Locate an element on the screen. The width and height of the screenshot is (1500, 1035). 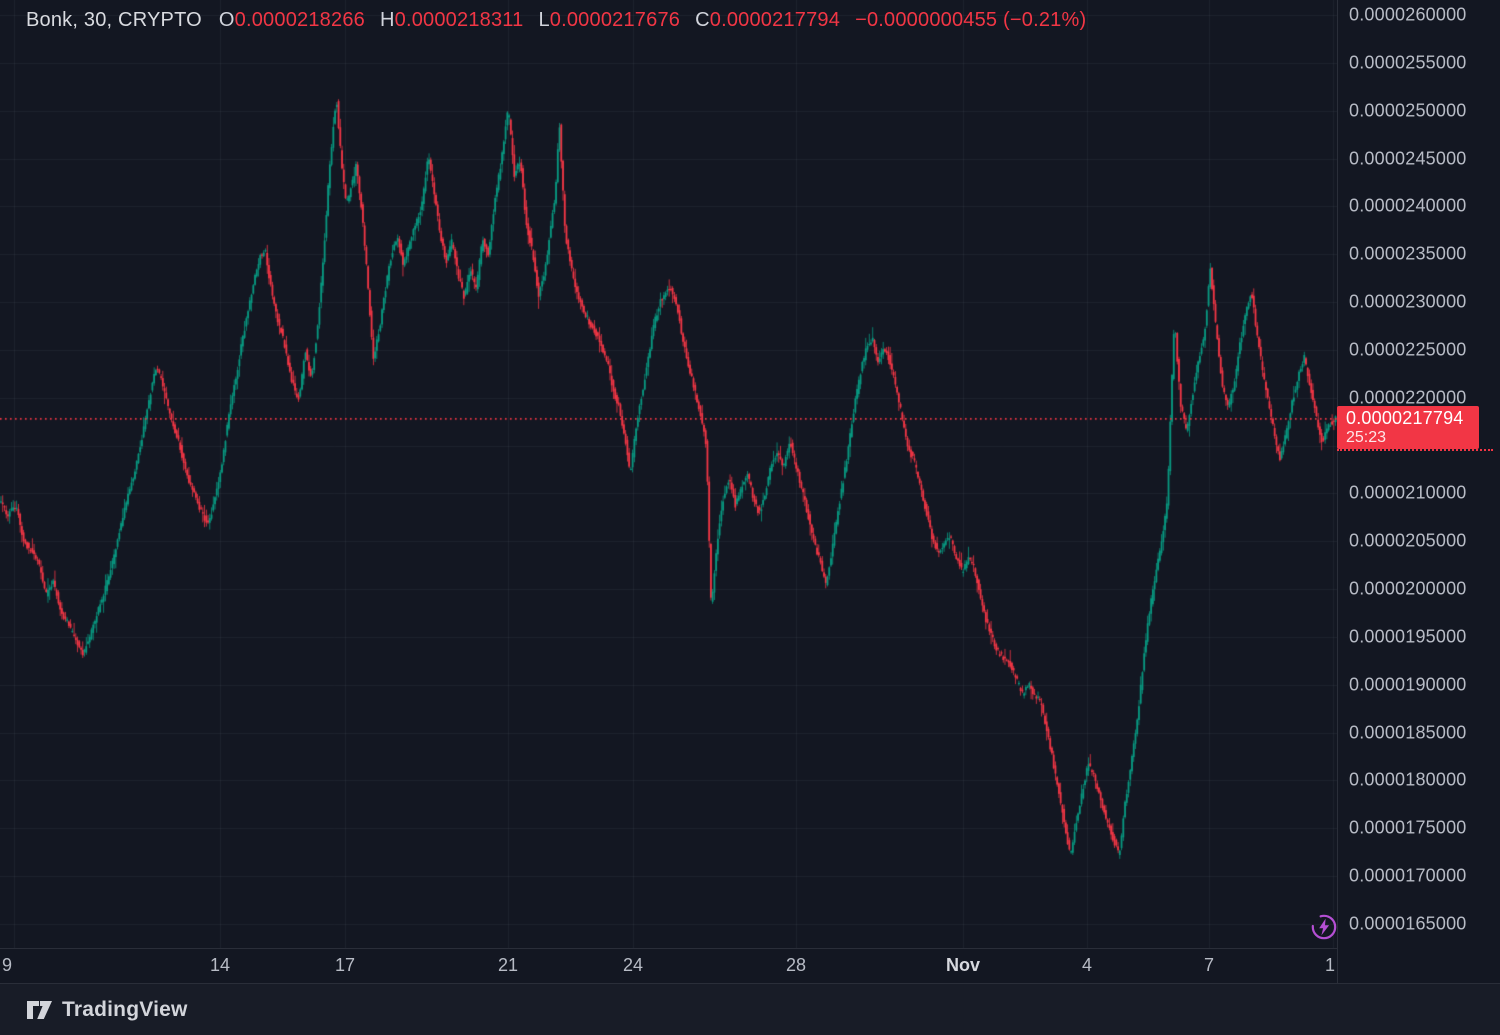
price-axis-label: 0.0000260000 is located at coordinates (1408, 14).